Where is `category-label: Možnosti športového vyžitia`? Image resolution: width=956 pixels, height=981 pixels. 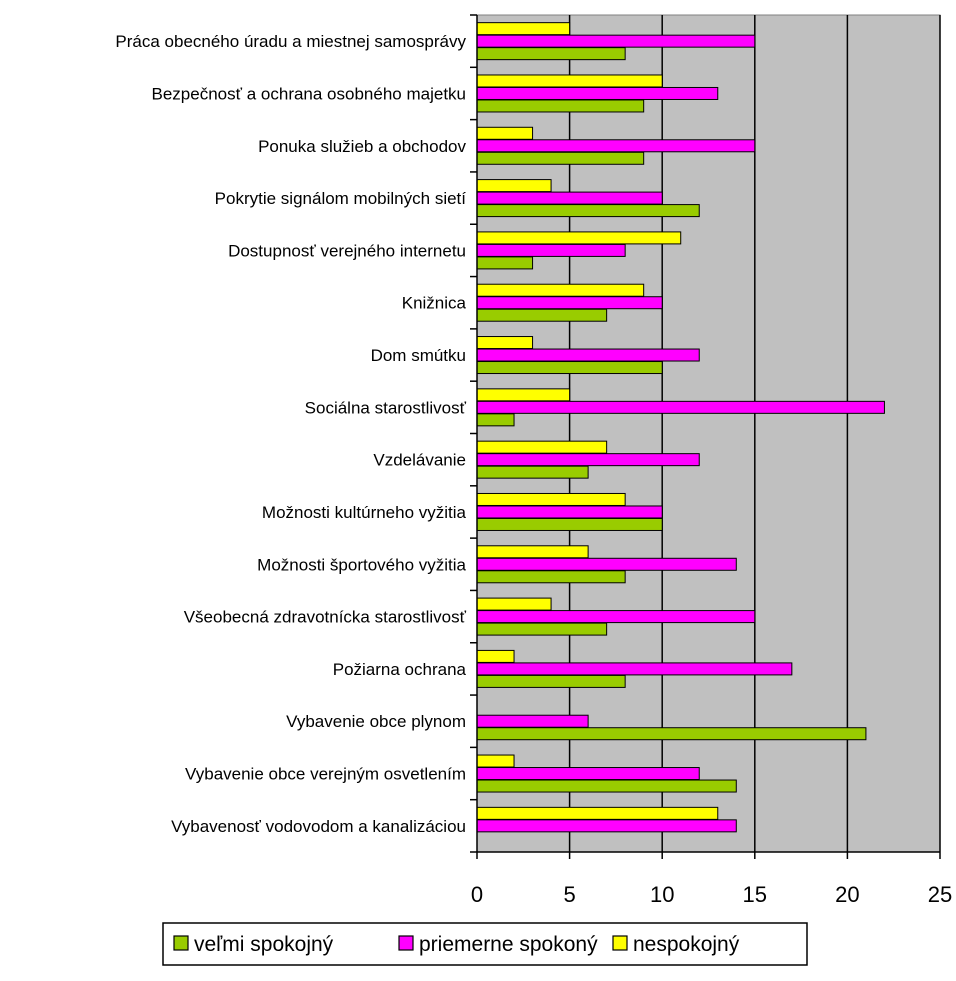 category-label: Možnosti športového vyžitia is located at coordinates (361, 564).